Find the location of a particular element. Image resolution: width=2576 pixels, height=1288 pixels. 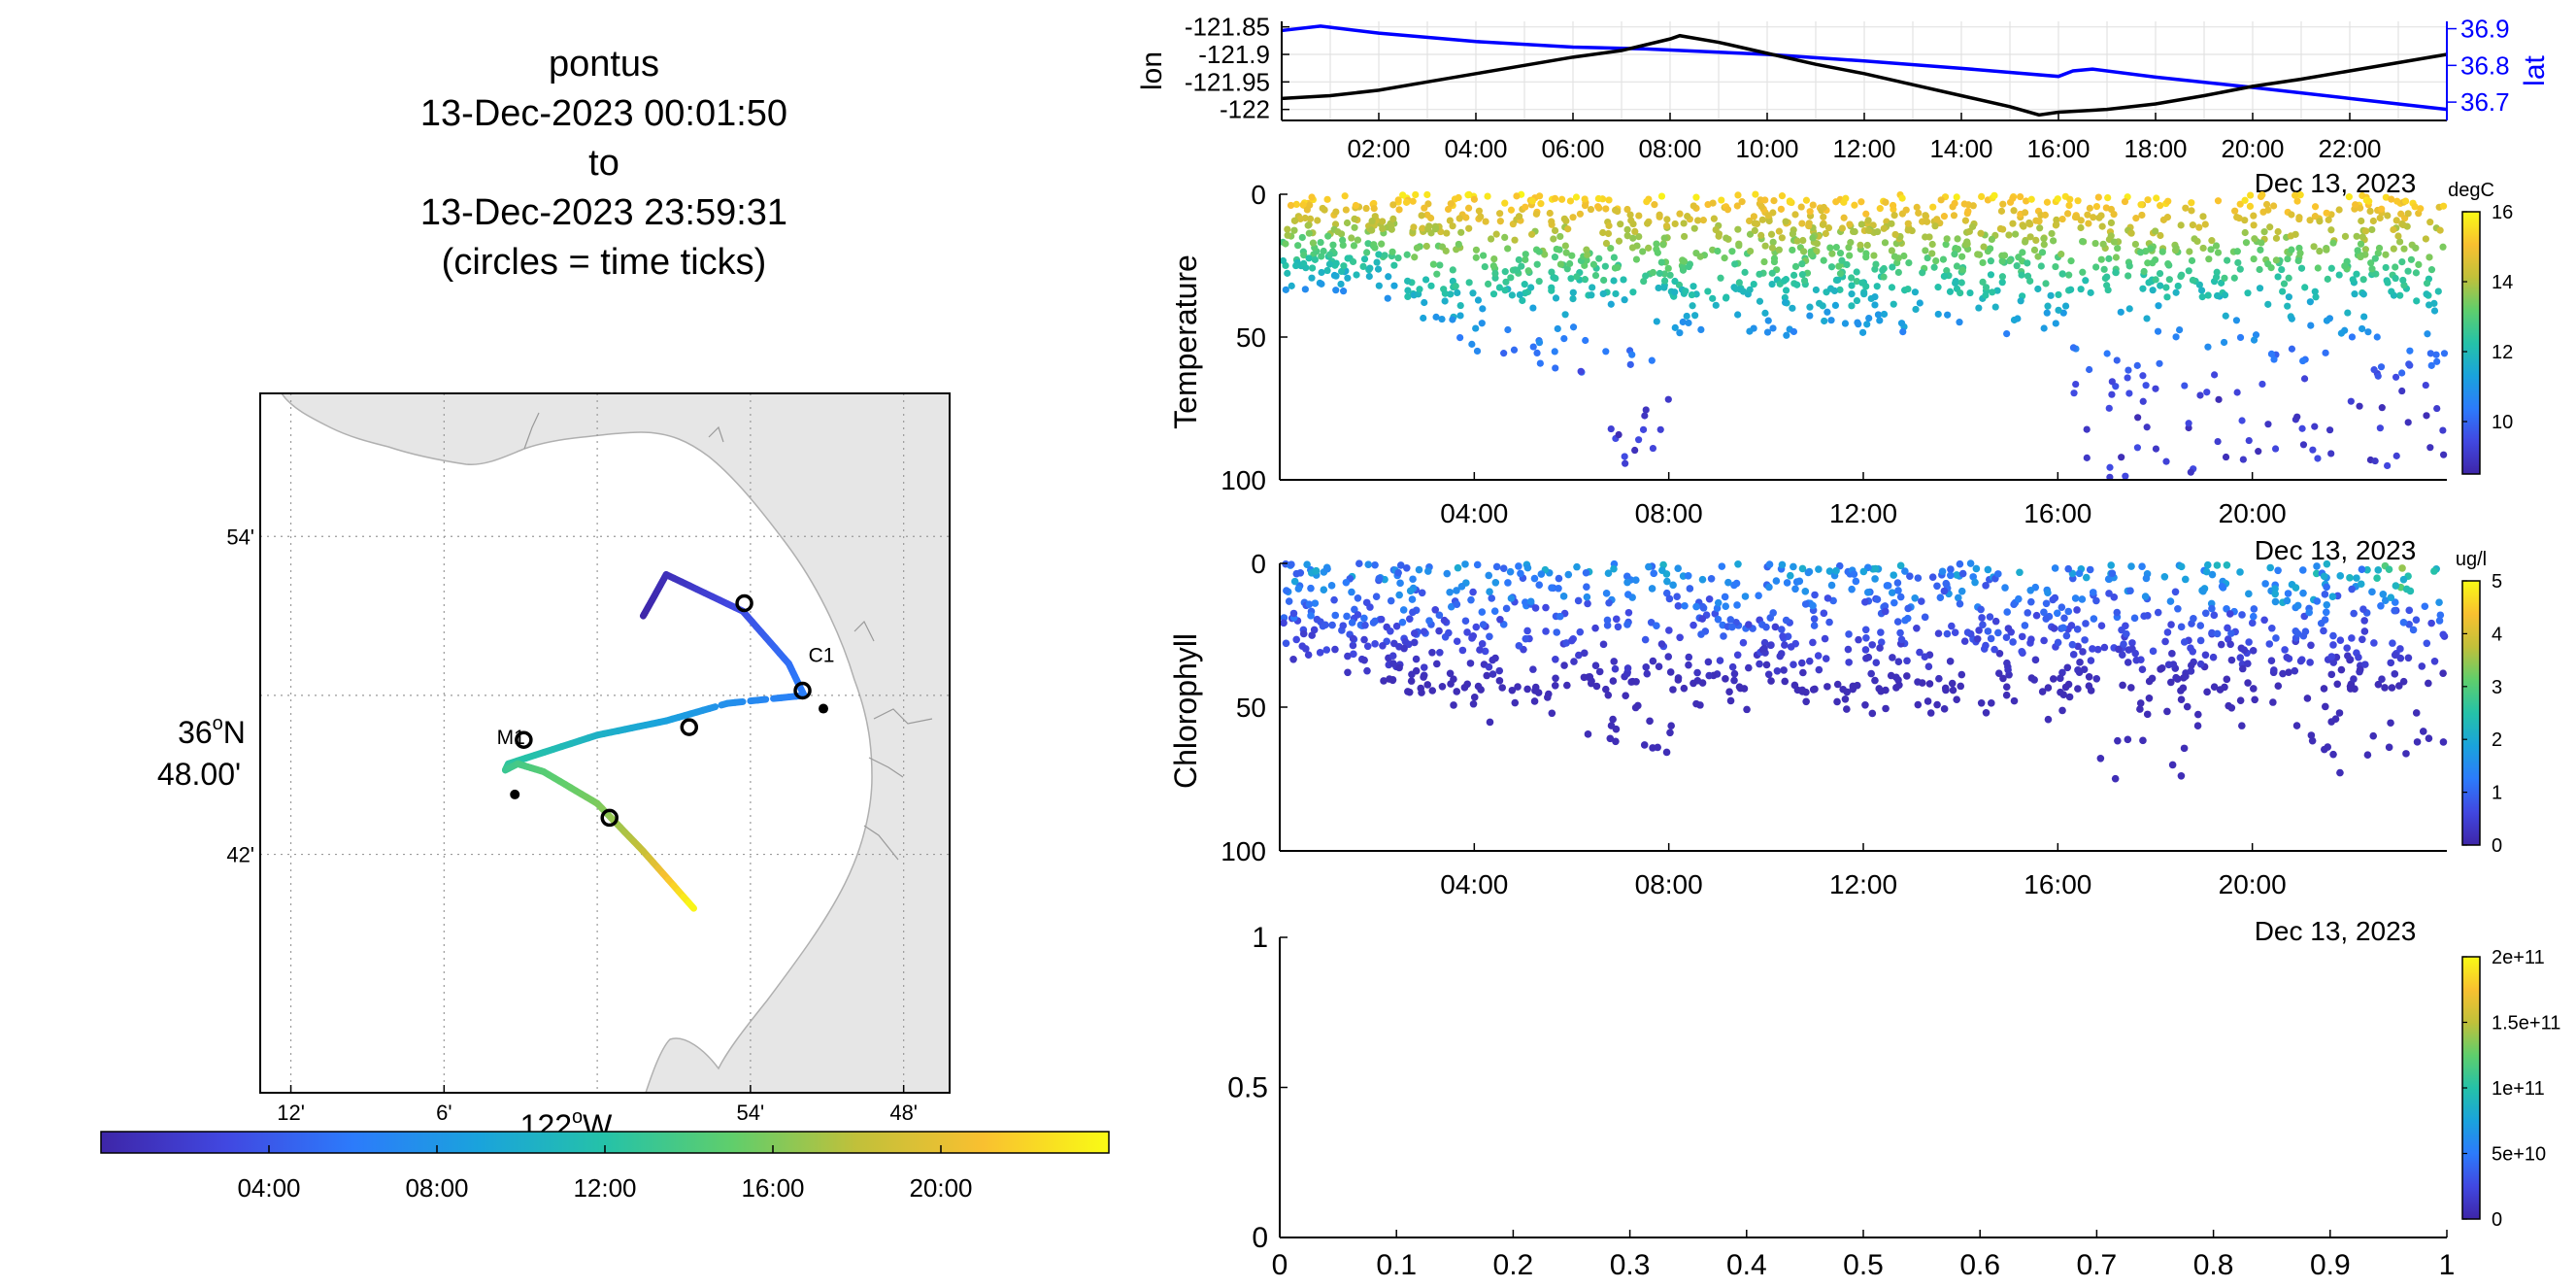

empty-colorbar-label: 1e+11 is located at coordinates (2518, 1089).